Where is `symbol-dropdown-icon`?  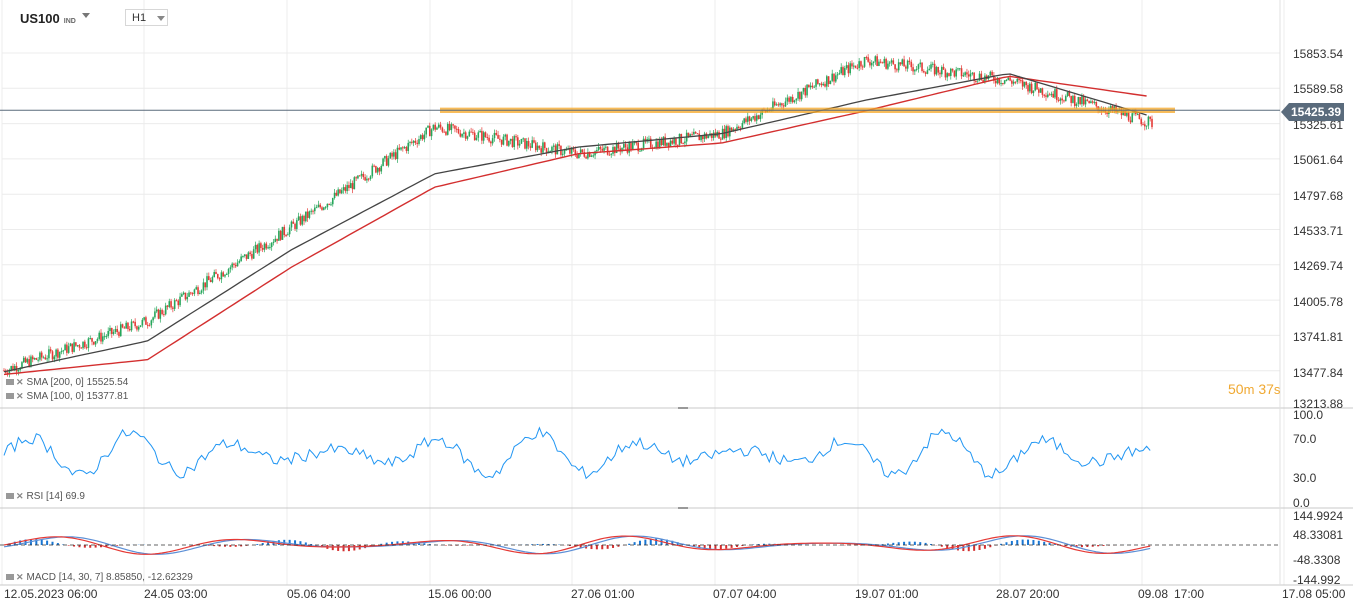 symbol-dropdown-icon is located at coordinates (86, 15).